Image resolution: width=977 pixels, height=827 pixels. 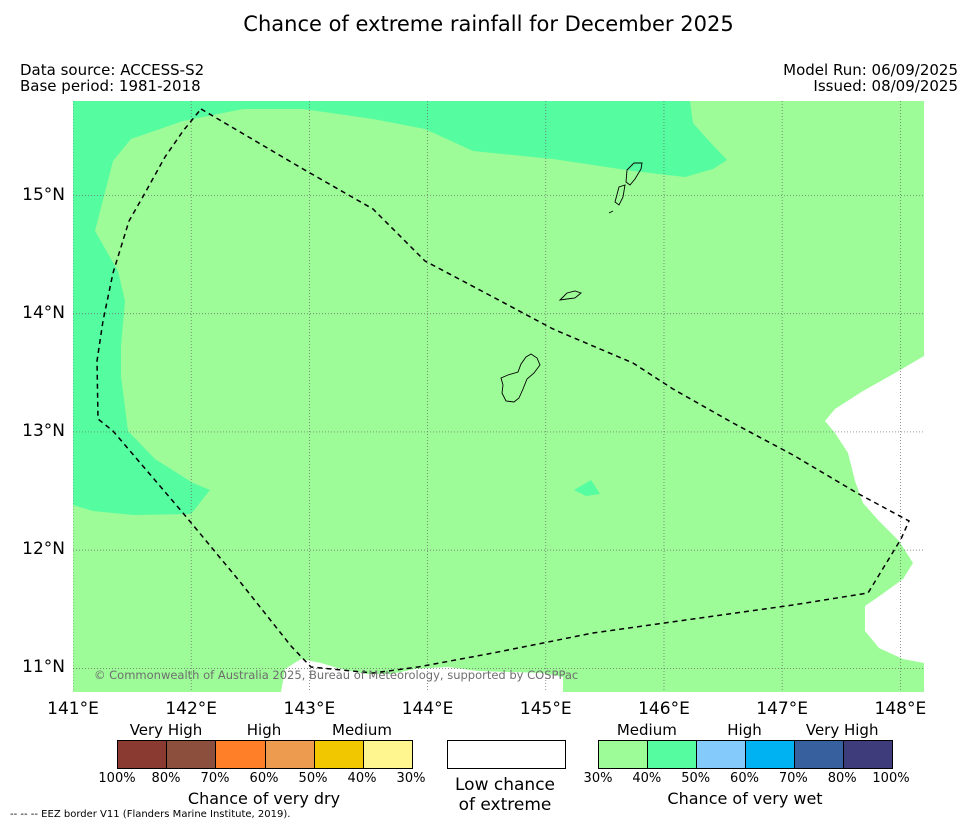 I want to click on island-saipan, so click(x=634, y=174).